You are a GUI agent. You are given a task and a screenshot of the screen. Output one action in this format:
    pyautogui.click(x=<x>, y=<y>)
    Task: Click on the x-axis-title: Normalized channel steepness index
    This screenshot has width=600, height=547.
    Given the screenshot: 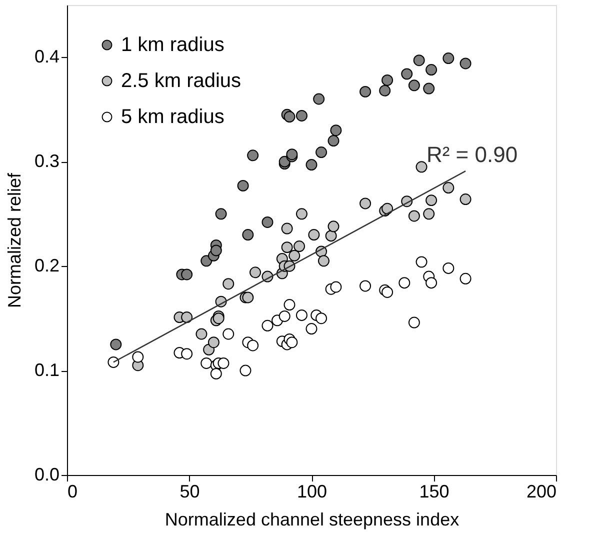 What is the action you would take?
    pyautogui.click(x=312, y=520)
    